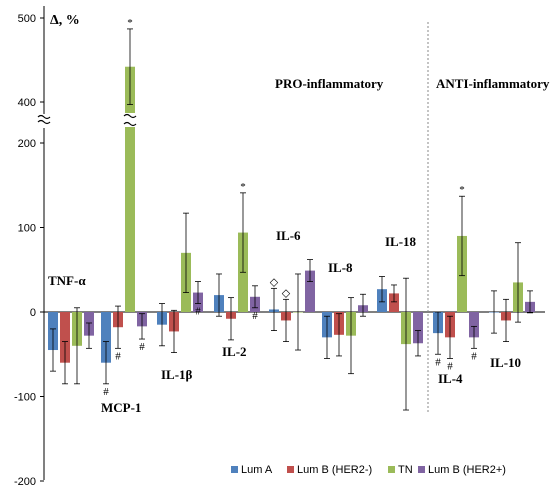 This screenshot has height=486, width=550. What do you see at coordinates (288, 235) in the screenshot?
I see `category-label: IL-6` at bounding box center [288, 235].